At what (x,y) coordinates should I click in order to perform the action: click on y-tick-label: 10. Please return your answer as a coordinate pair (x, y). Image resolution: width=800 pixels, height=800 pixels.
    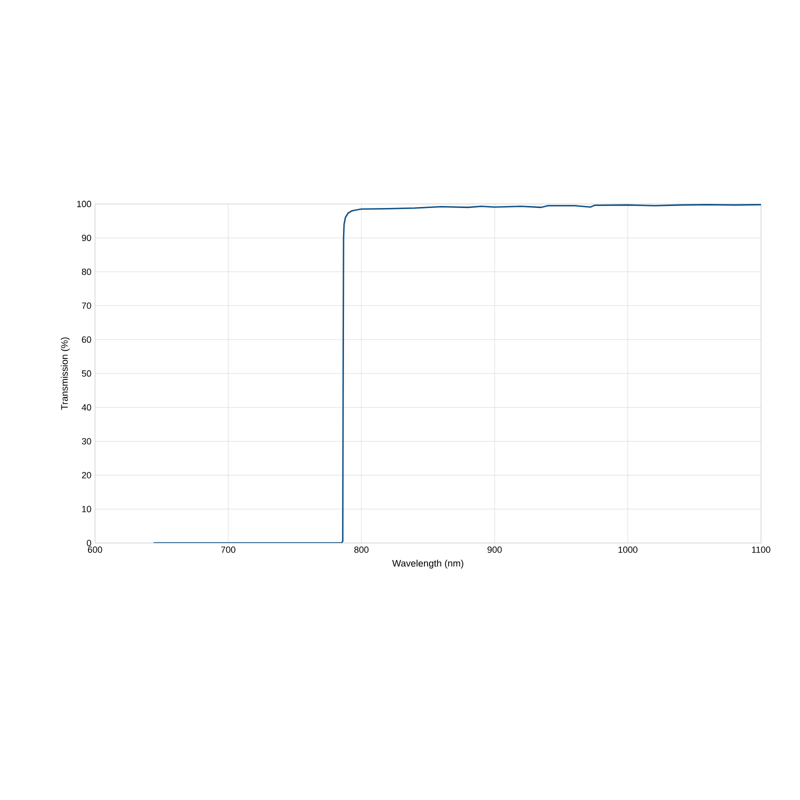
    Looking at the image, I should click on (87, 509).